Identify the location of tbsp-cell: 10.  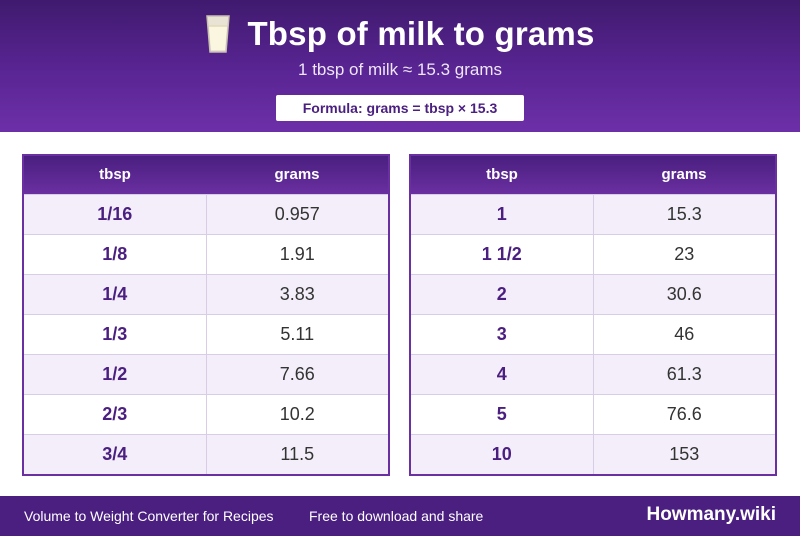
(502, 454).